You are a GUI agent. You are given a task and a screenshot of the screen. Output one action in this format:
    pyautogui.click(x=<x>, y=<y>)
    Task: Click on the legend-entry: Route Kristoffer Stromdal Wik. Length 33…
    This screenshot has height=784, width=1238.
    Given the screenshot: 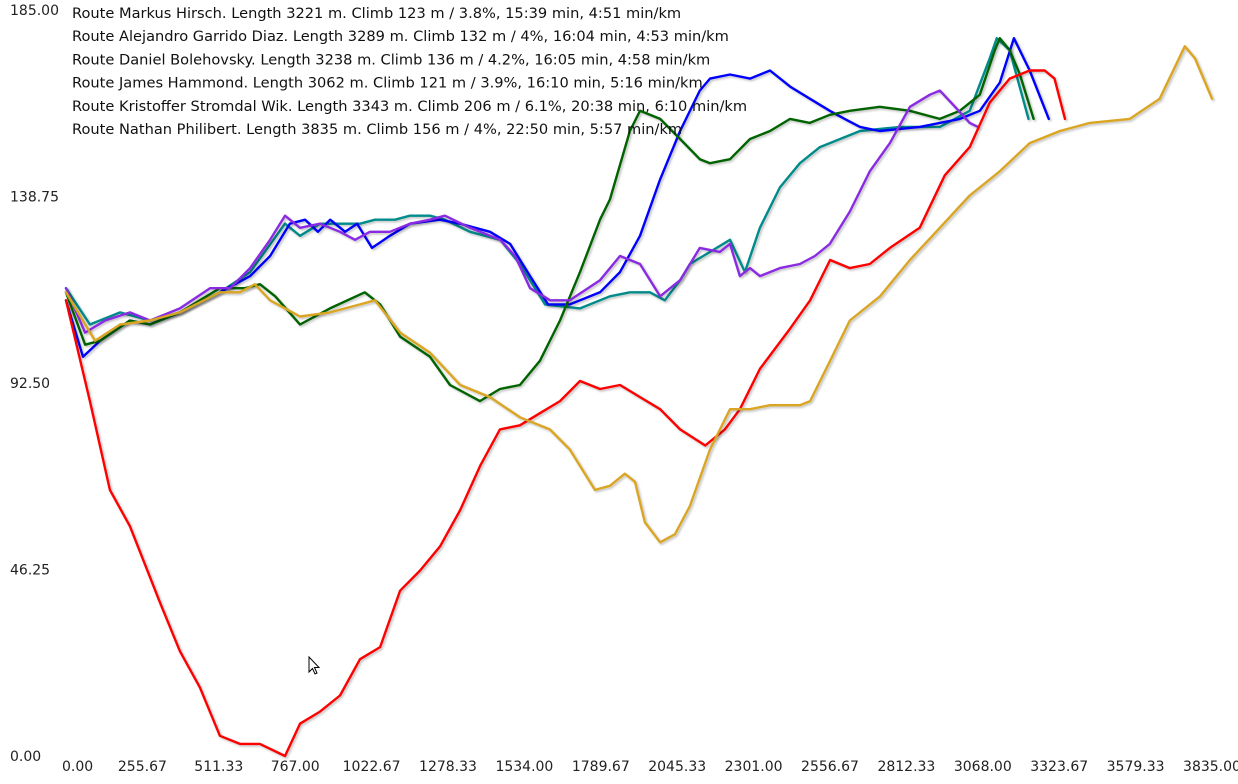 What is the action you would take?
    pyautogui.click(x=409, y=106)
    